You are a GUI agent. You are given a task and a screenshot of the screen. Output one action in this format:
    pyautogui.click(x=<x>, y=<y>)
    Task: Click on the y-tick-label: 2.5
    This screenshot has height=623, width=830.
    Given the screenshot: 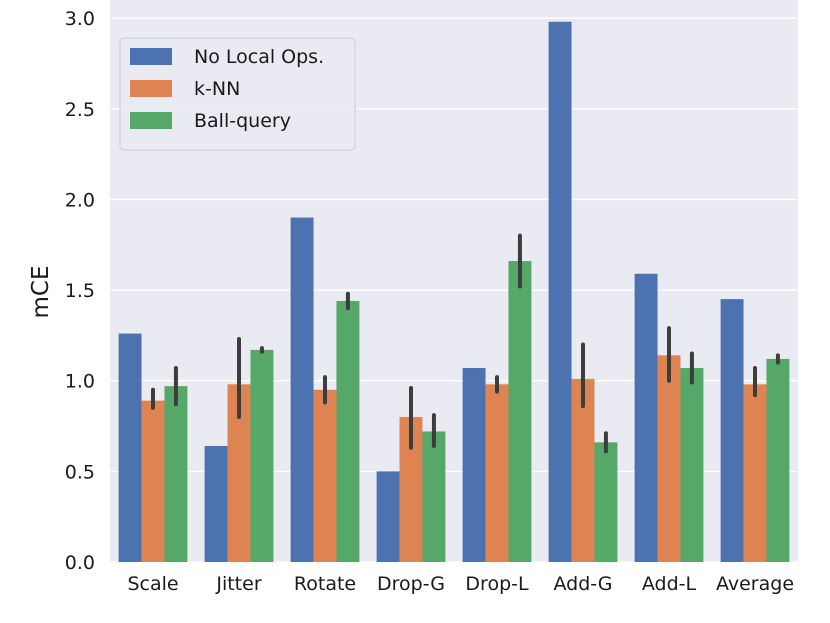 What is the action you would take?
    pyautogui.click(x=80, y=110)
    